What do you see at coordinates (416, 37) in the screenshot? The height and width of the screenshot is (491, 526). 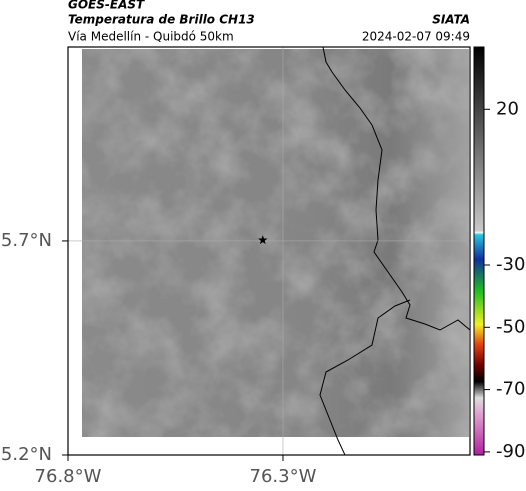 I see `datetime: 2024-02-07 09:49` at bounding box center [416, 37].